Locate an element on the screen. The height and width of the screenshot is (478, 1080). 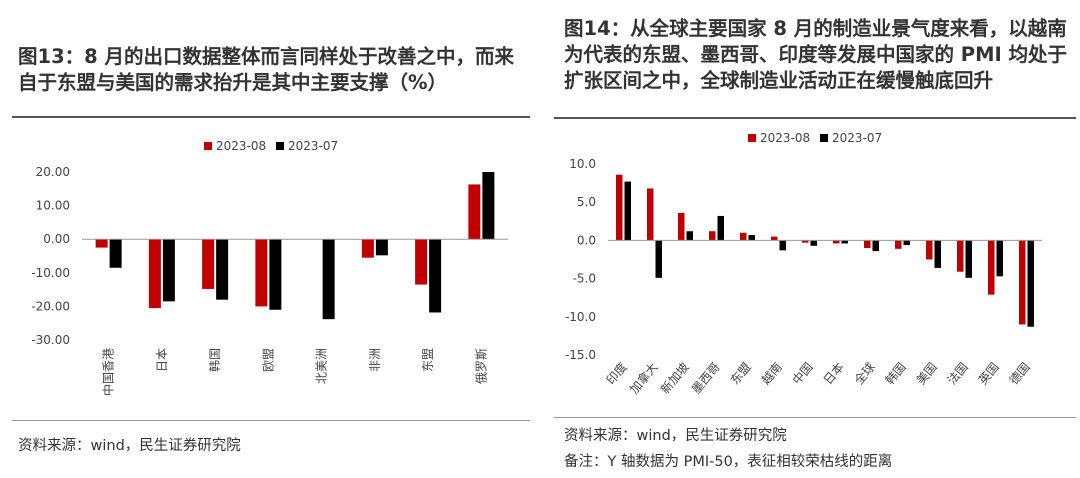
right-x-tick-13: 德国 is located at coordinates (1019, 373).